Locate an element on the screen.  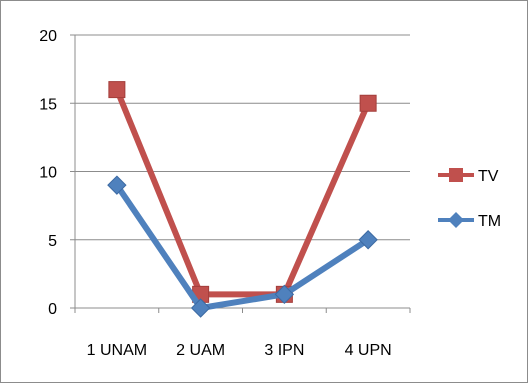
y-tick-label: 0 is located at coordinates (52, 309).